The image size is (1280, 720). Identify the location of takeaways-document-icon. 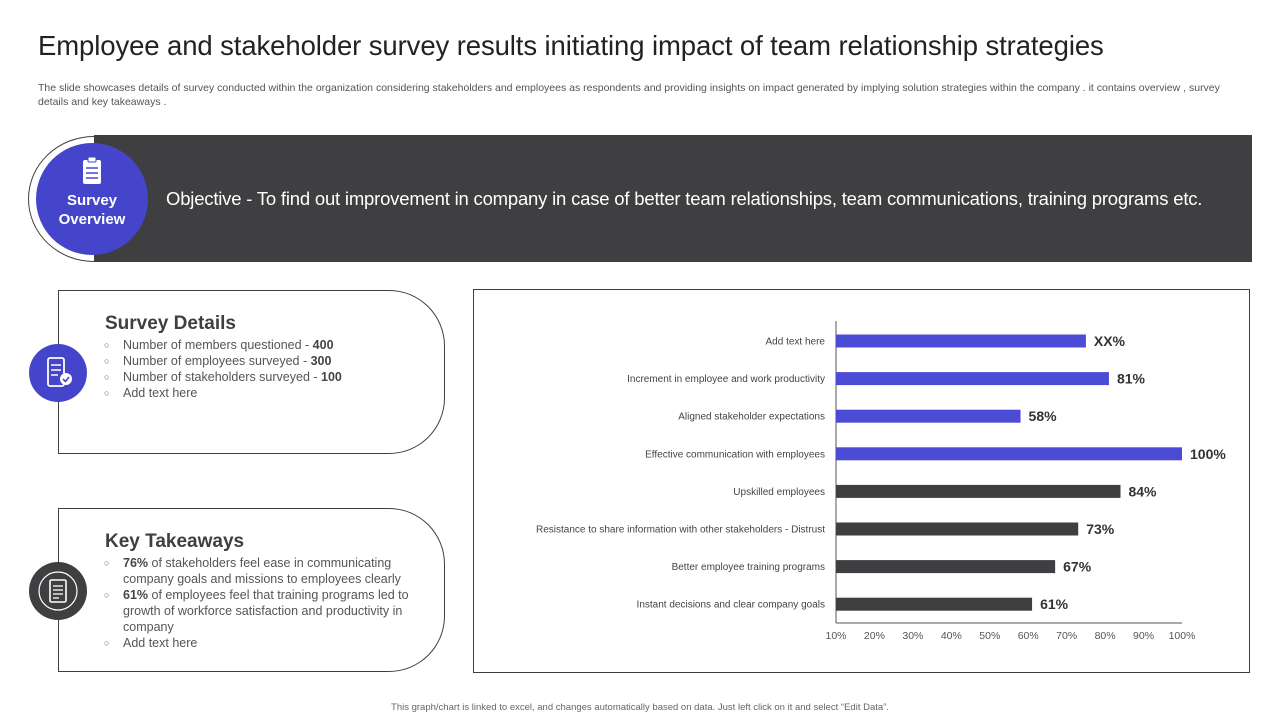
(58, 591).